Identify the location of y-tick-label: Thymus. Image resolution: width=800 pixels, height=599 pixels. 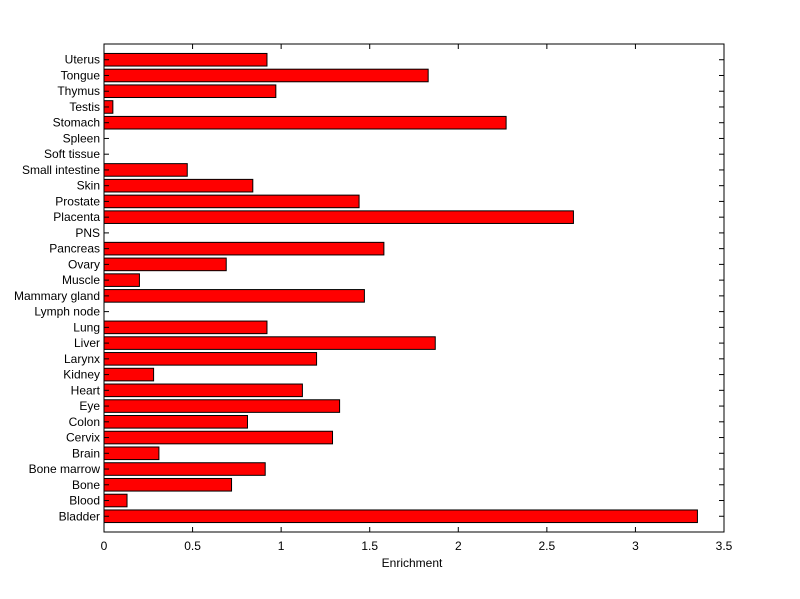
(78, 91).